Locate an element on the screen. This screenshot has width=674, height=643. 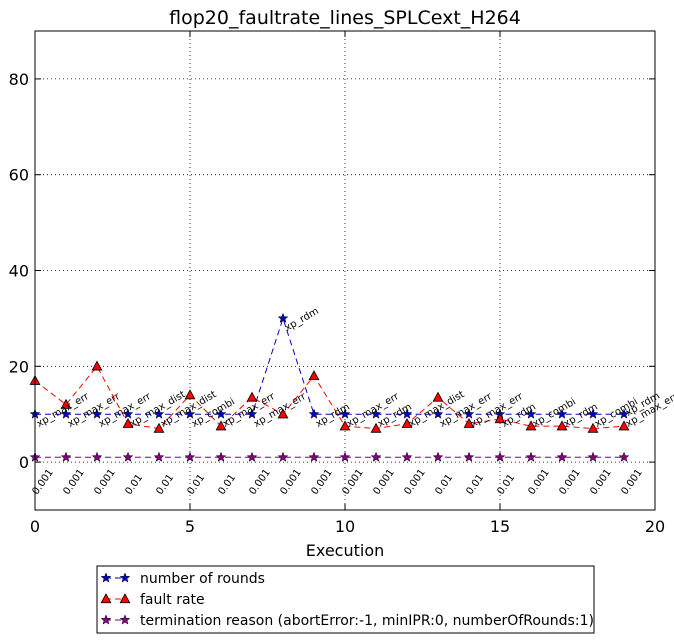
legend-label: number of rounds is located at coordinates (202, 579).